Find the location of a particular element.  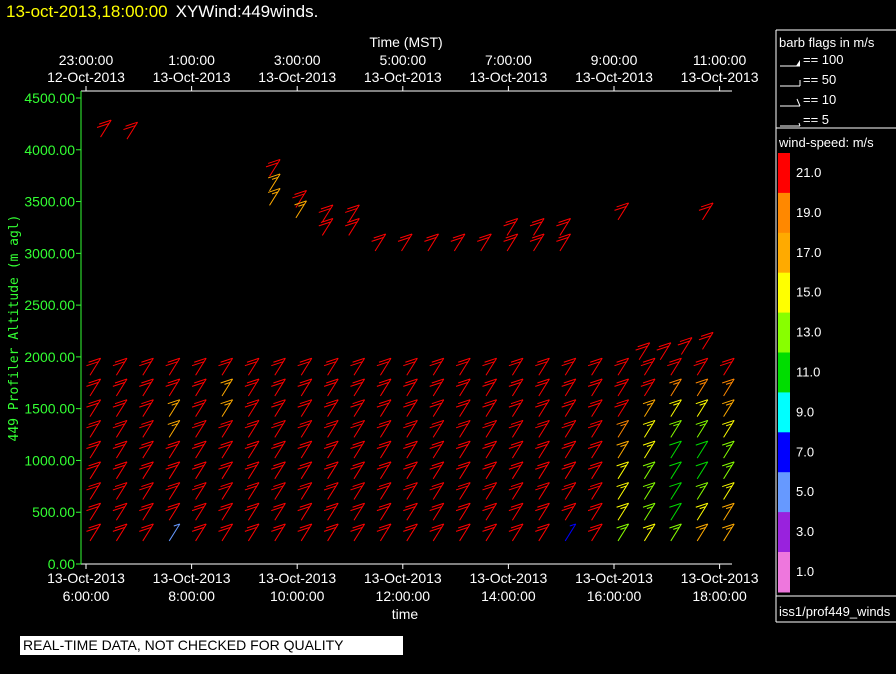

x-tick-label-time: 18:00:00 is located at coordinates (719, 596).